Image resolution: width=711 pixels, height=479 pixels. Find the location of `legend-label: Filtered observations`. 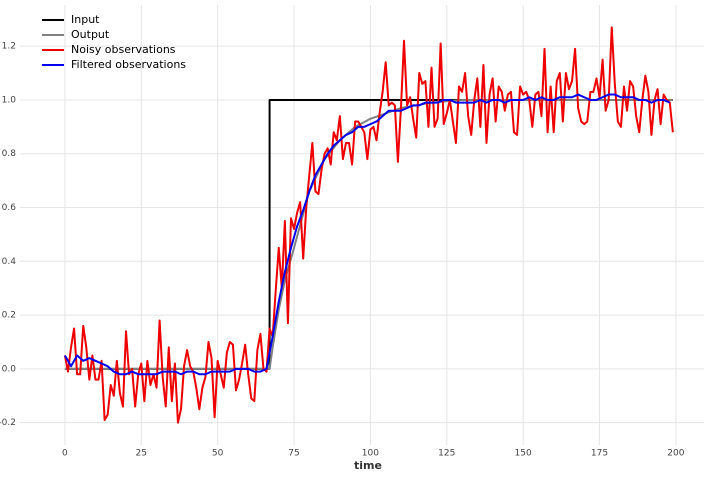

legend-label: Filtered observations is located at coordinates (128, 64).